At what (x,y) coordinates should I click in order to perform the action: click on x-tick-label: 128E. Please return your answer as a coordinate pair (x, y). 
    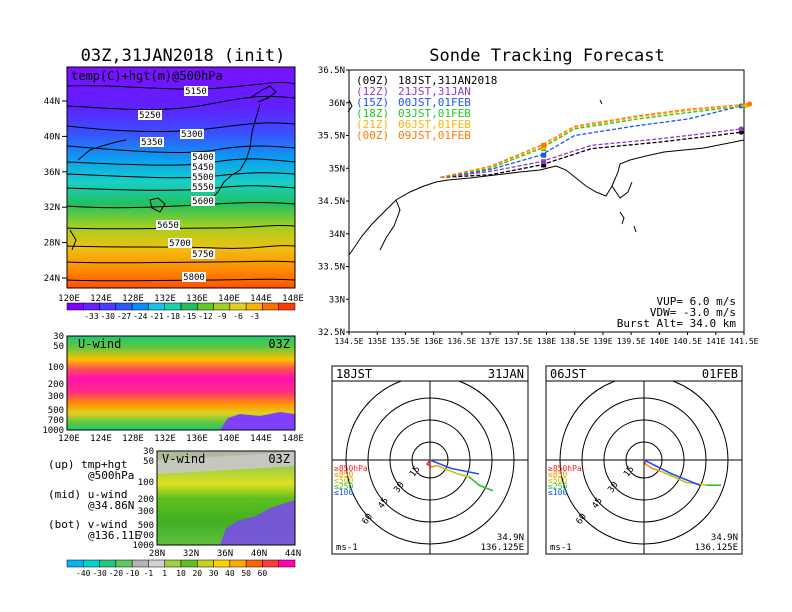
    Looking at the image, I should click on (133, 439).